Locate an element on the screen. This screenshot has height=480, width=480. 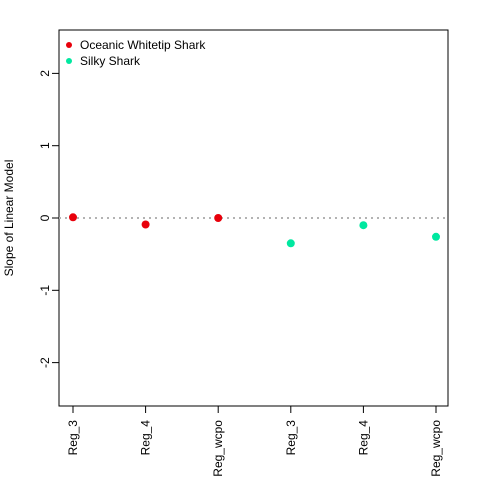
legend: Oceanic Whitetip Shark Silky Shark is located at coordinates (136, 53).